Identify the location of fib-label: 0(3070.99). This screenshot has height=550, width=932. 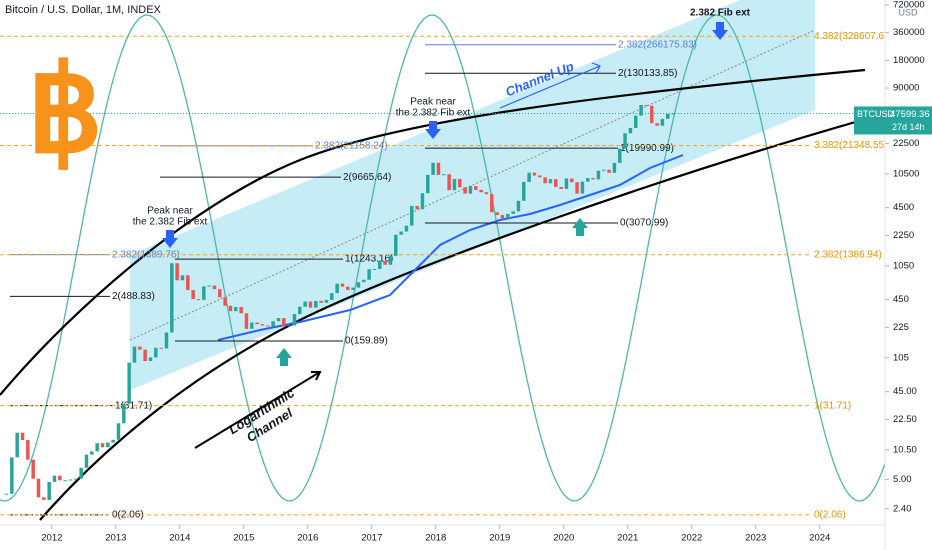
(644, 223).